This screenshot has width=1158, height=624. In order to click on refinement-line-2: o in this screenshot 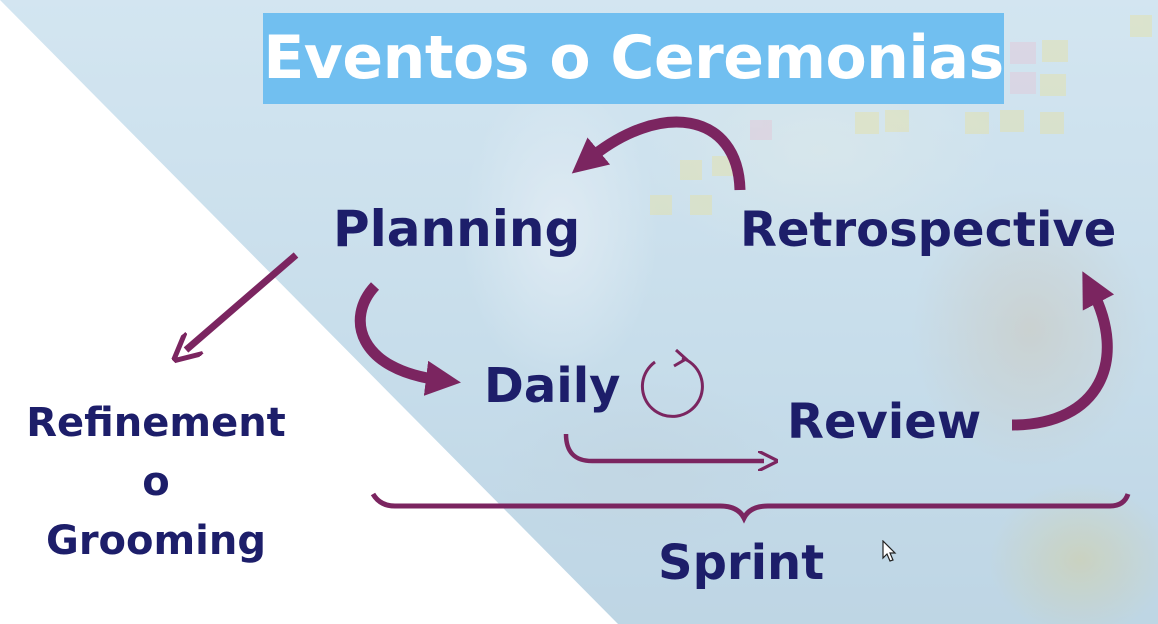, I will do `click(156, 482)`.